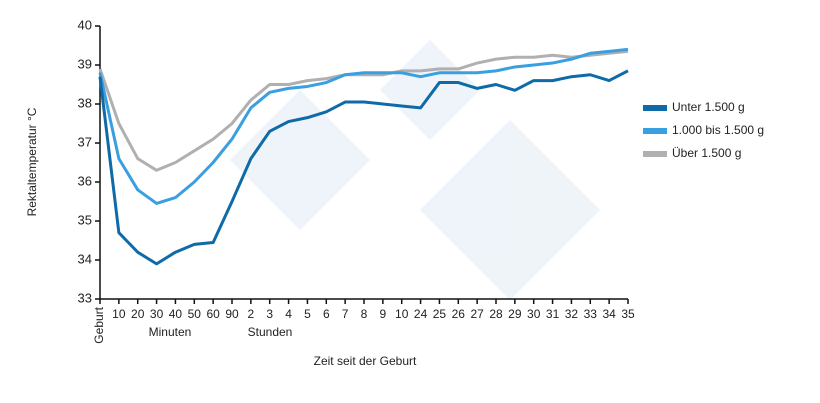 The height and width of the screenshot is (403, 820). Describe the element at coordinates (307, 314) in the screenshot. I see `x-tick-label: 5` at that location.